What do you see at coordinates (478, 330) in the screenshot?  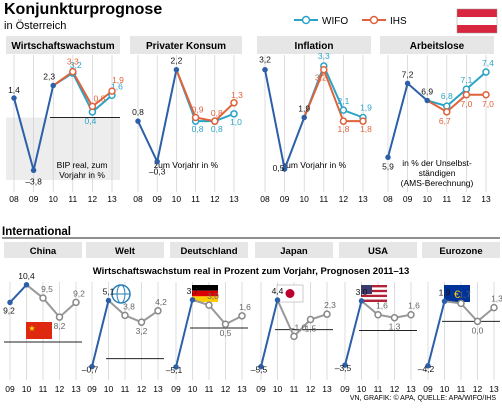 I see `data-label: 0,0` at bounding box center [478, 330].